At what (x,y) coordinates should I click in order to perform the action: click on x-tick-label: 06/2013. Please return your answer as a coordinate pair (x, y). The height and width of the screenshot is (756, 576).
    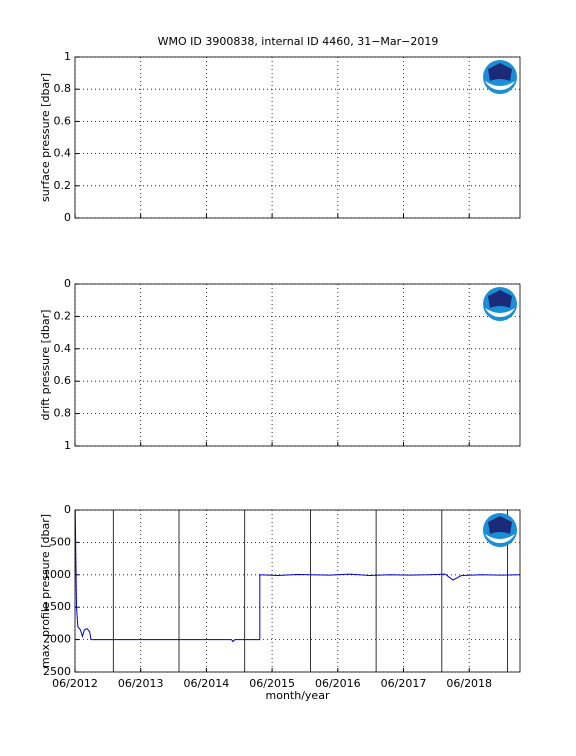
    Looking at the image, I should click on (141, 683).